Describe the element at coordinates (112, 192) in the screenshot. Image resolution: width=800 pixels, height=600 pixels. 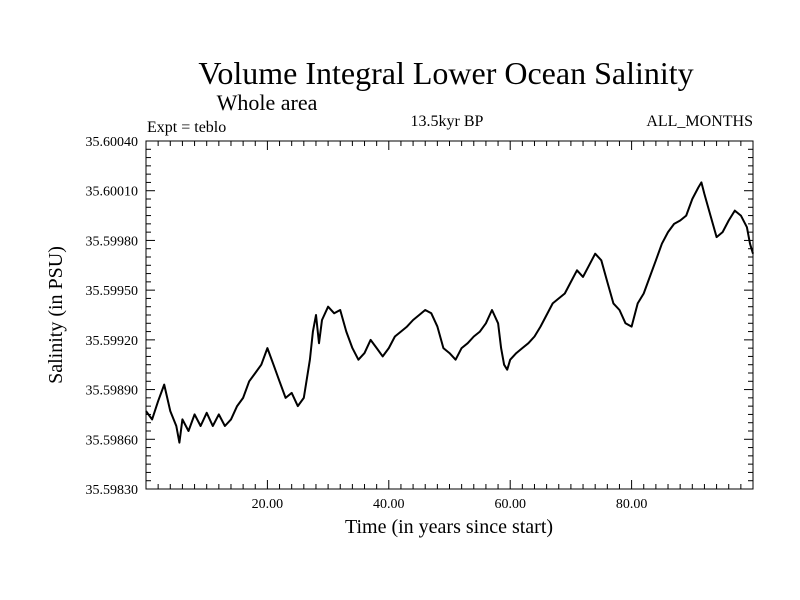
I see `y-tick-label: 35.60010` at that location.